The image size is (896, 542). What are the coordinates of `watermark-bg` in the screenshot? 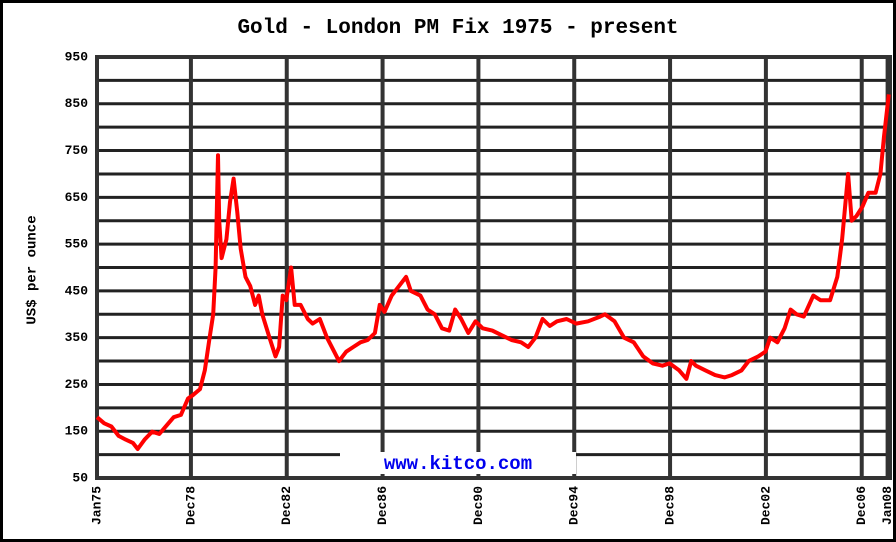 It's located at (458, 463).